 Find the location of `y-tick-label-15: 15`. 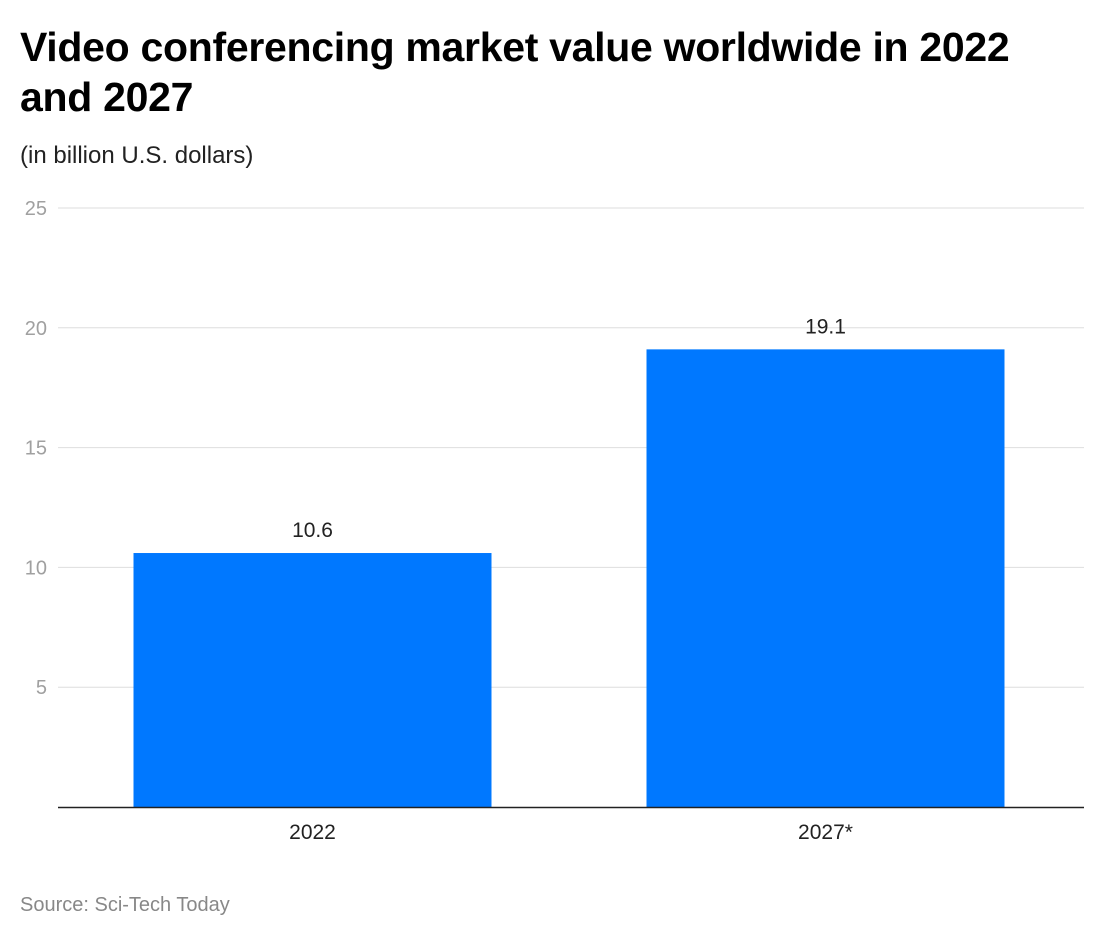

y-tick-label-15: 15 is located at coordinates (36, 449).